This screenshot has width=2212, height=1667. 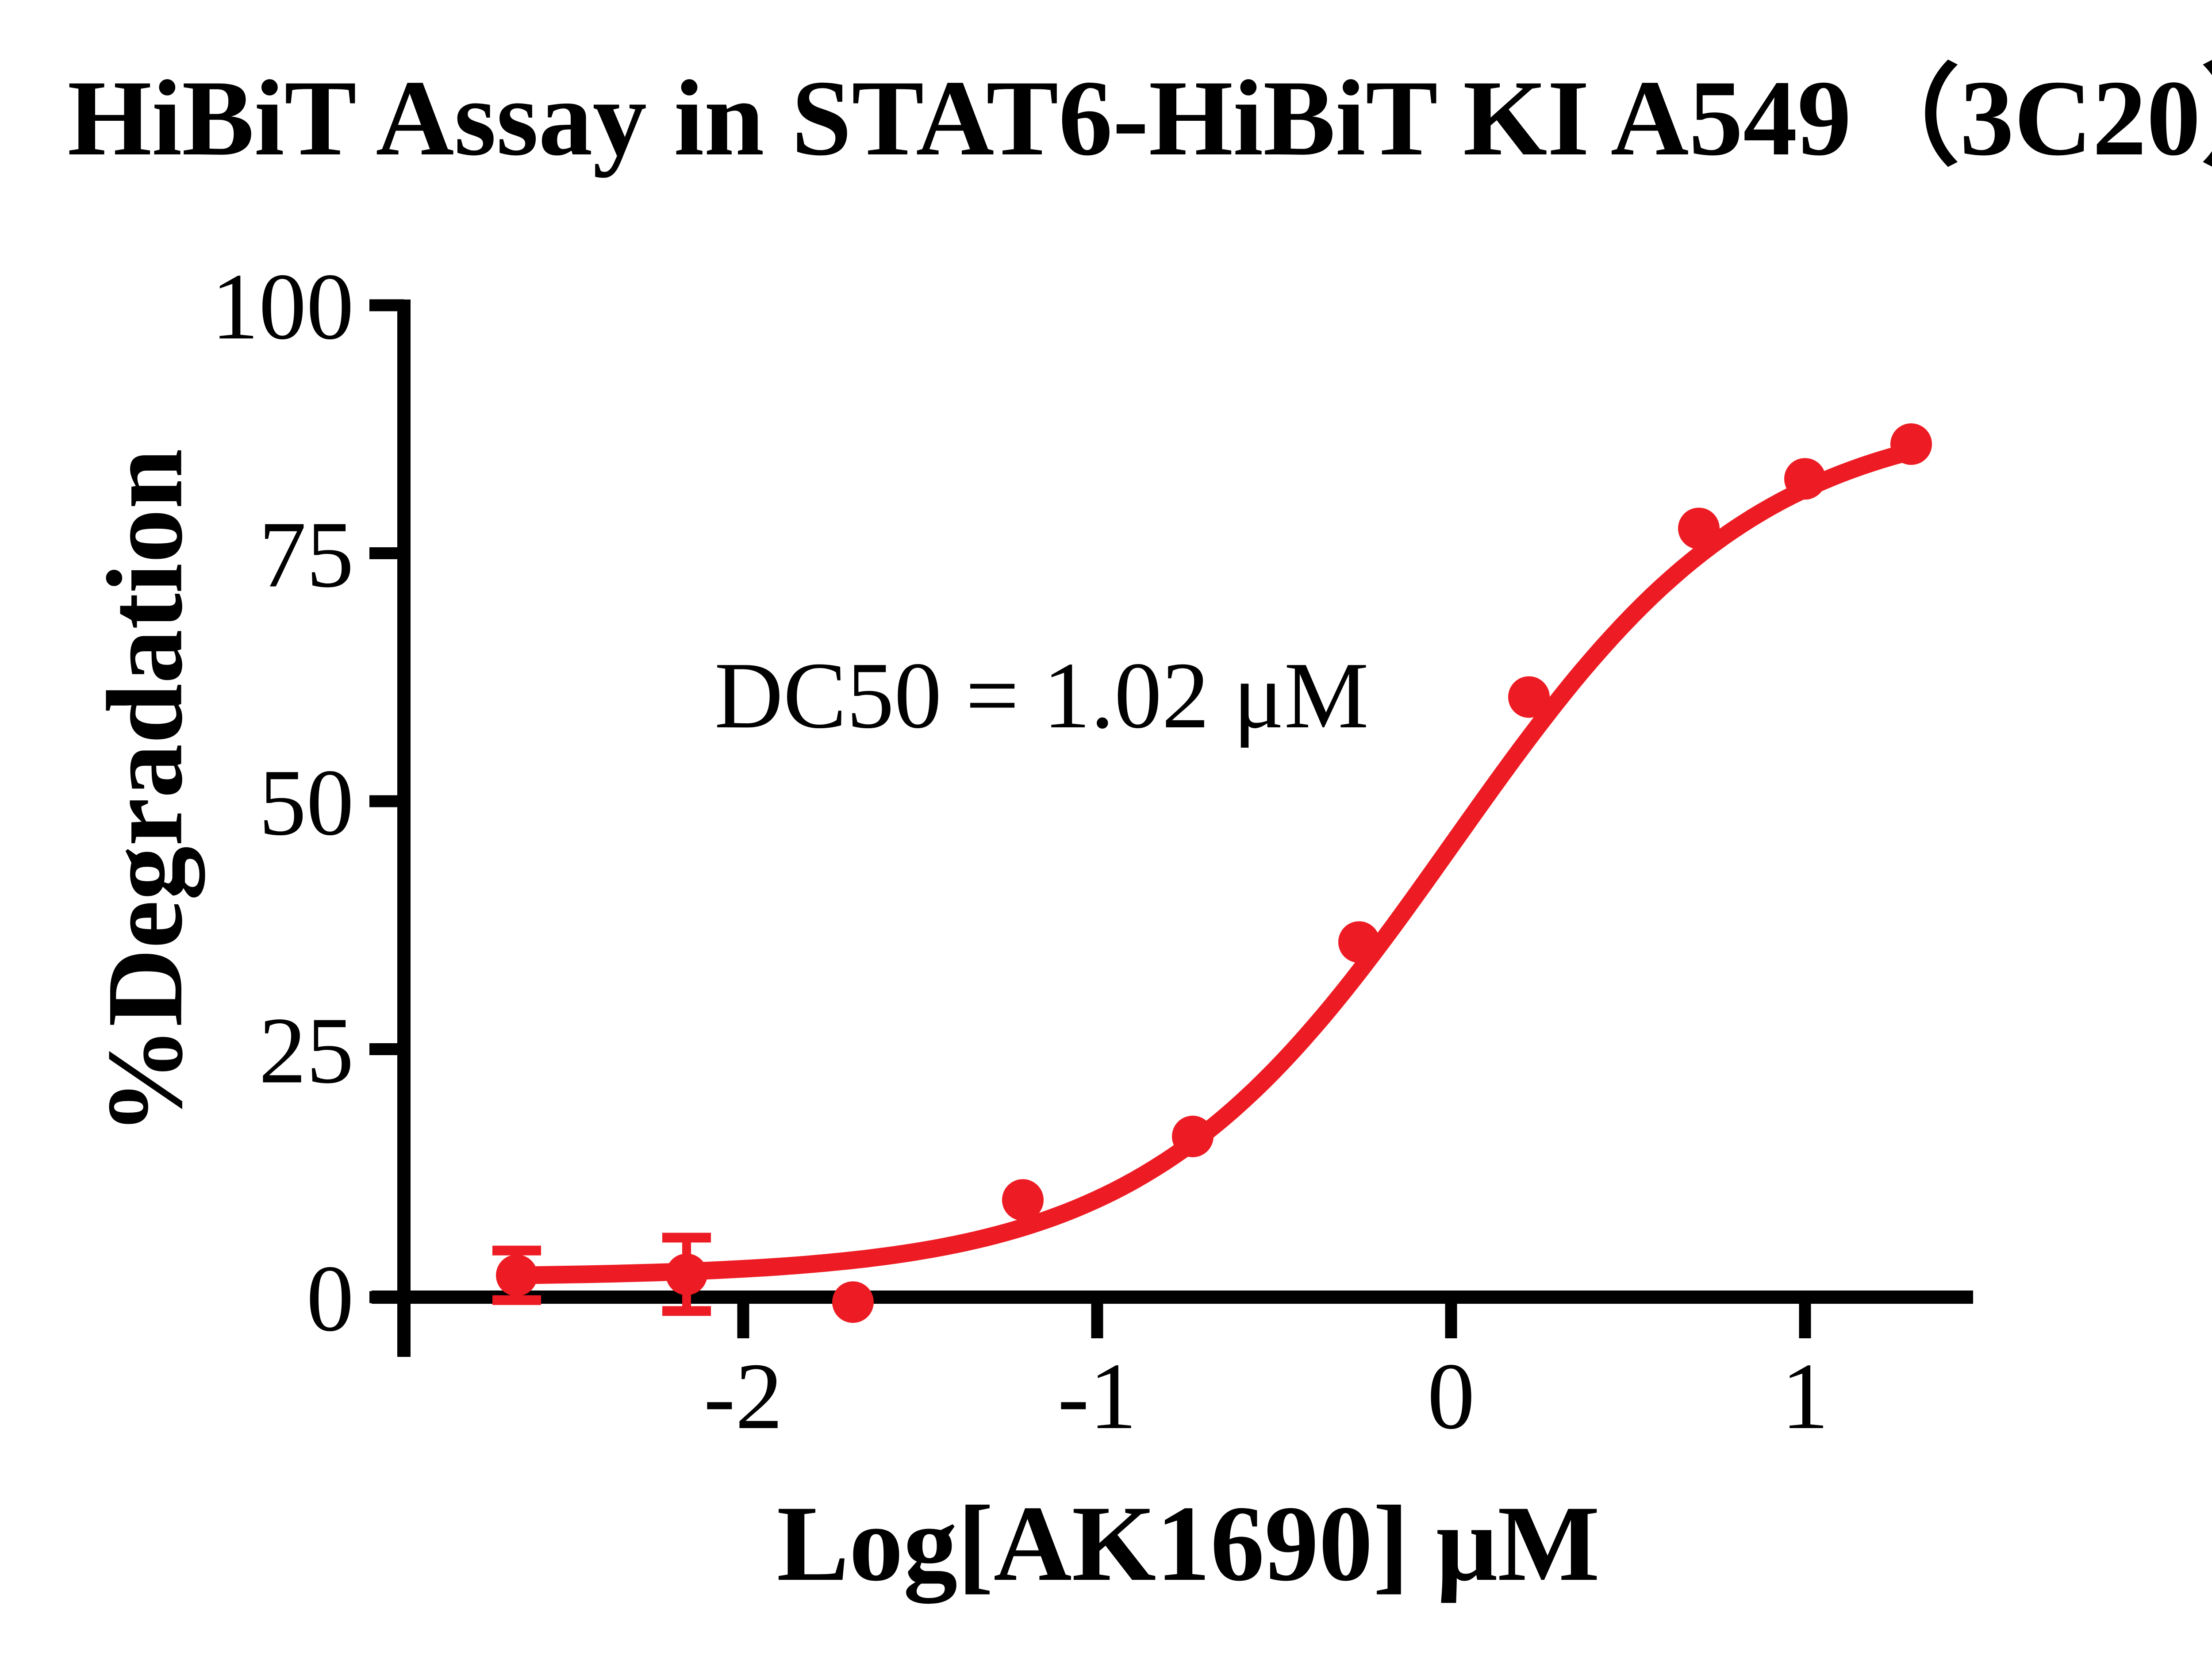 What do you see at coordinates (306, 1051) in the screenshot?
I see `y-tick-label: 25` at bounding box center [306, 1051].